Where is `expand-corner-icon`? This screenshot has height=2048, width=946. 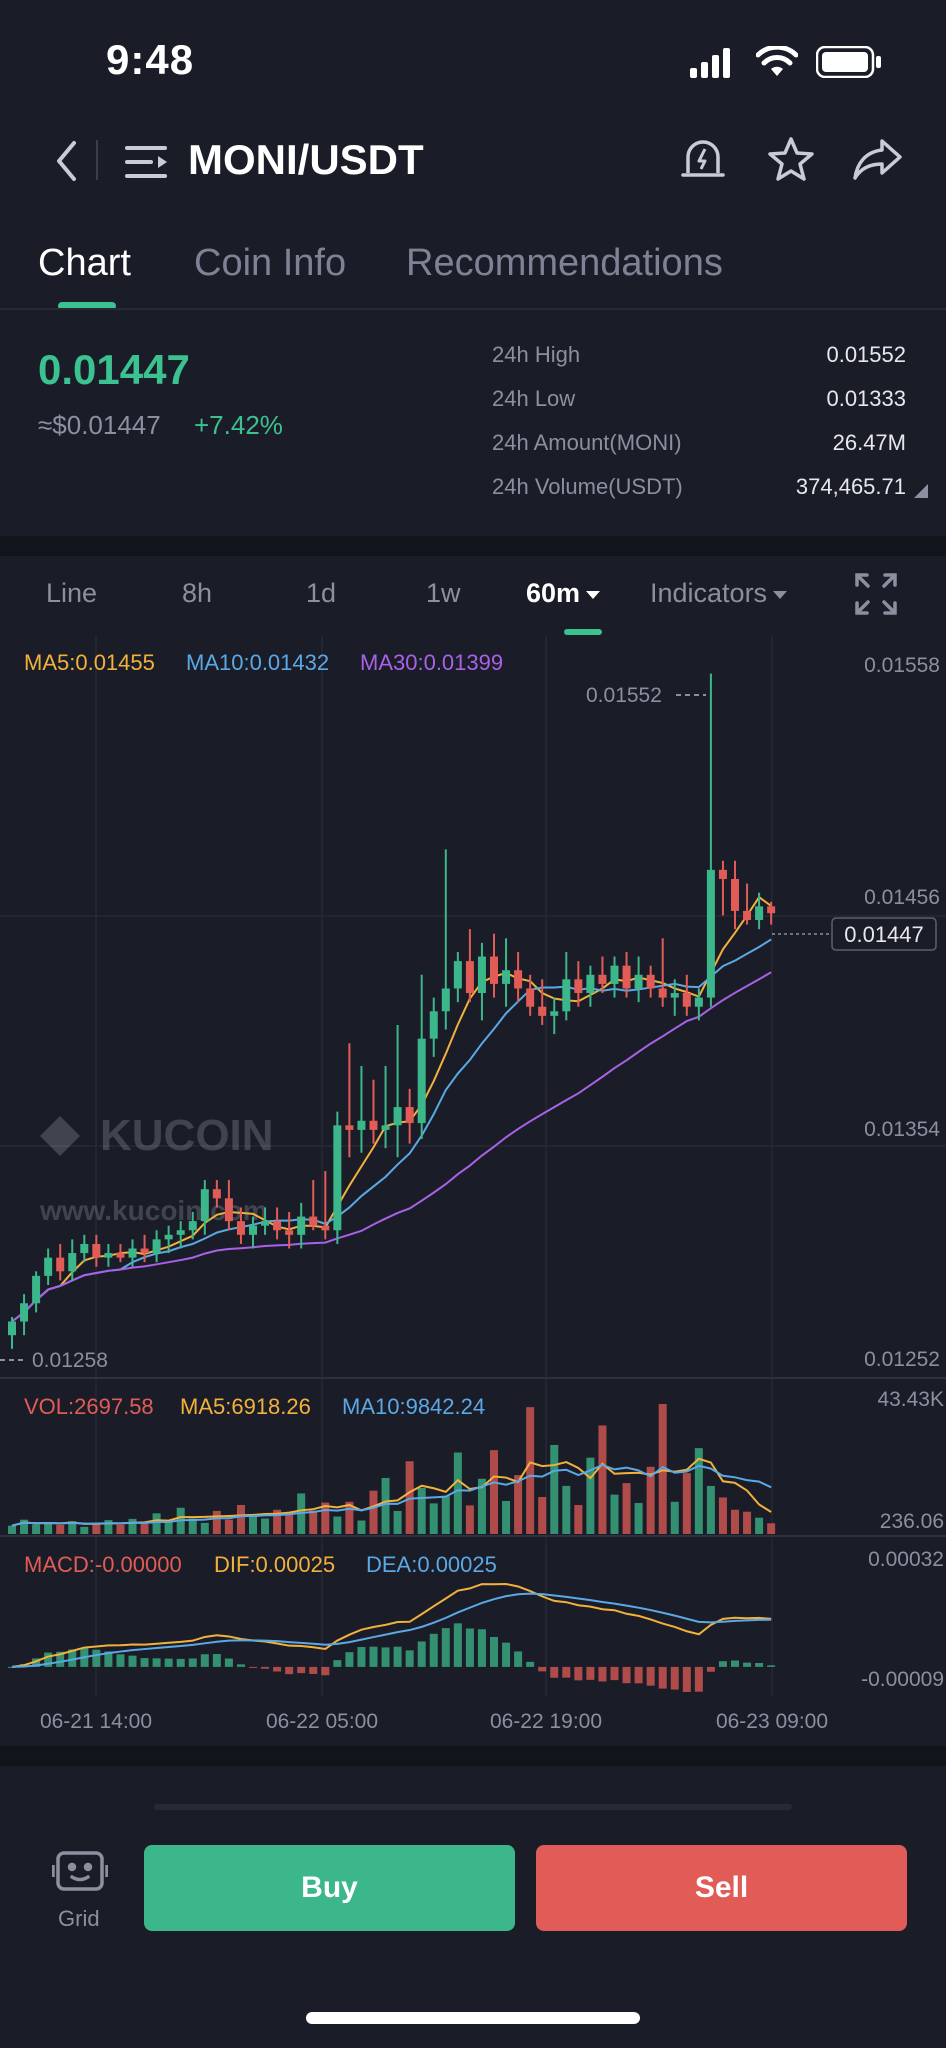 expand-corner-icon is located at coordinates (921, 493).